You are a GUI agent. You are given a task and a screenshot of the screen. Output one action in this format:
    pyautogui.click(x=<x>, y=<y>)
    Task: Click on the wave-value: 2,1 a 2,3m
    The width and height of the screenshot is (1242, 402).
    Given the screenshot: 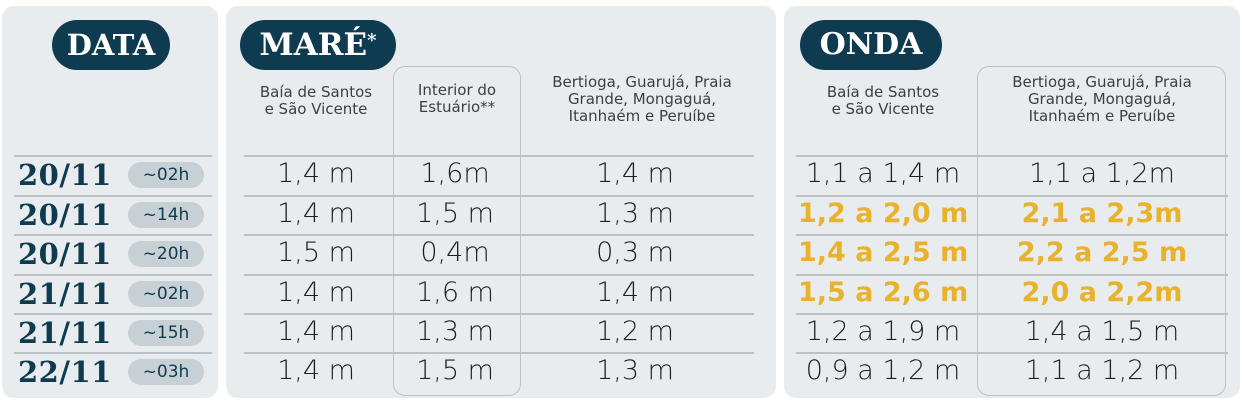 What is the action you would take?
    pyautogui.click(x=1102, y=213)
    